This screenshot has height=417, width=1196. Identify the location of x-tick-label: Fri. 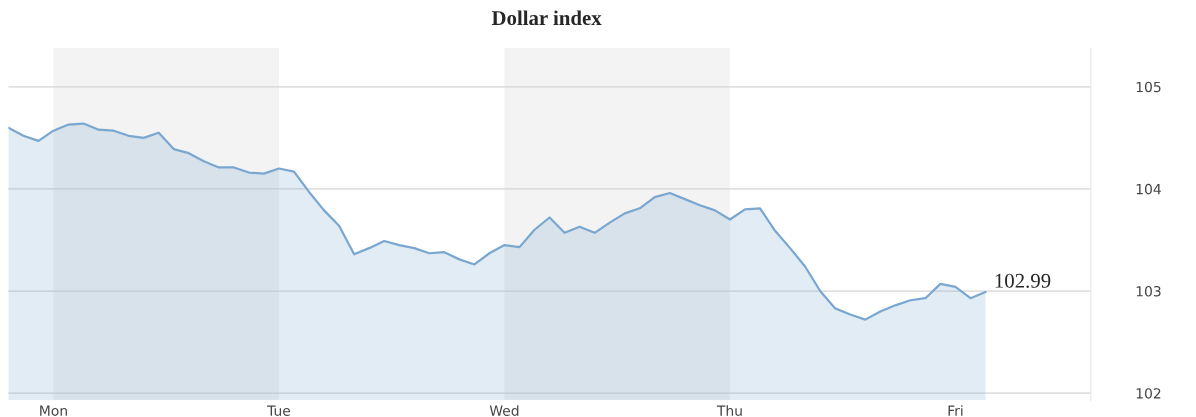
(955, 410).